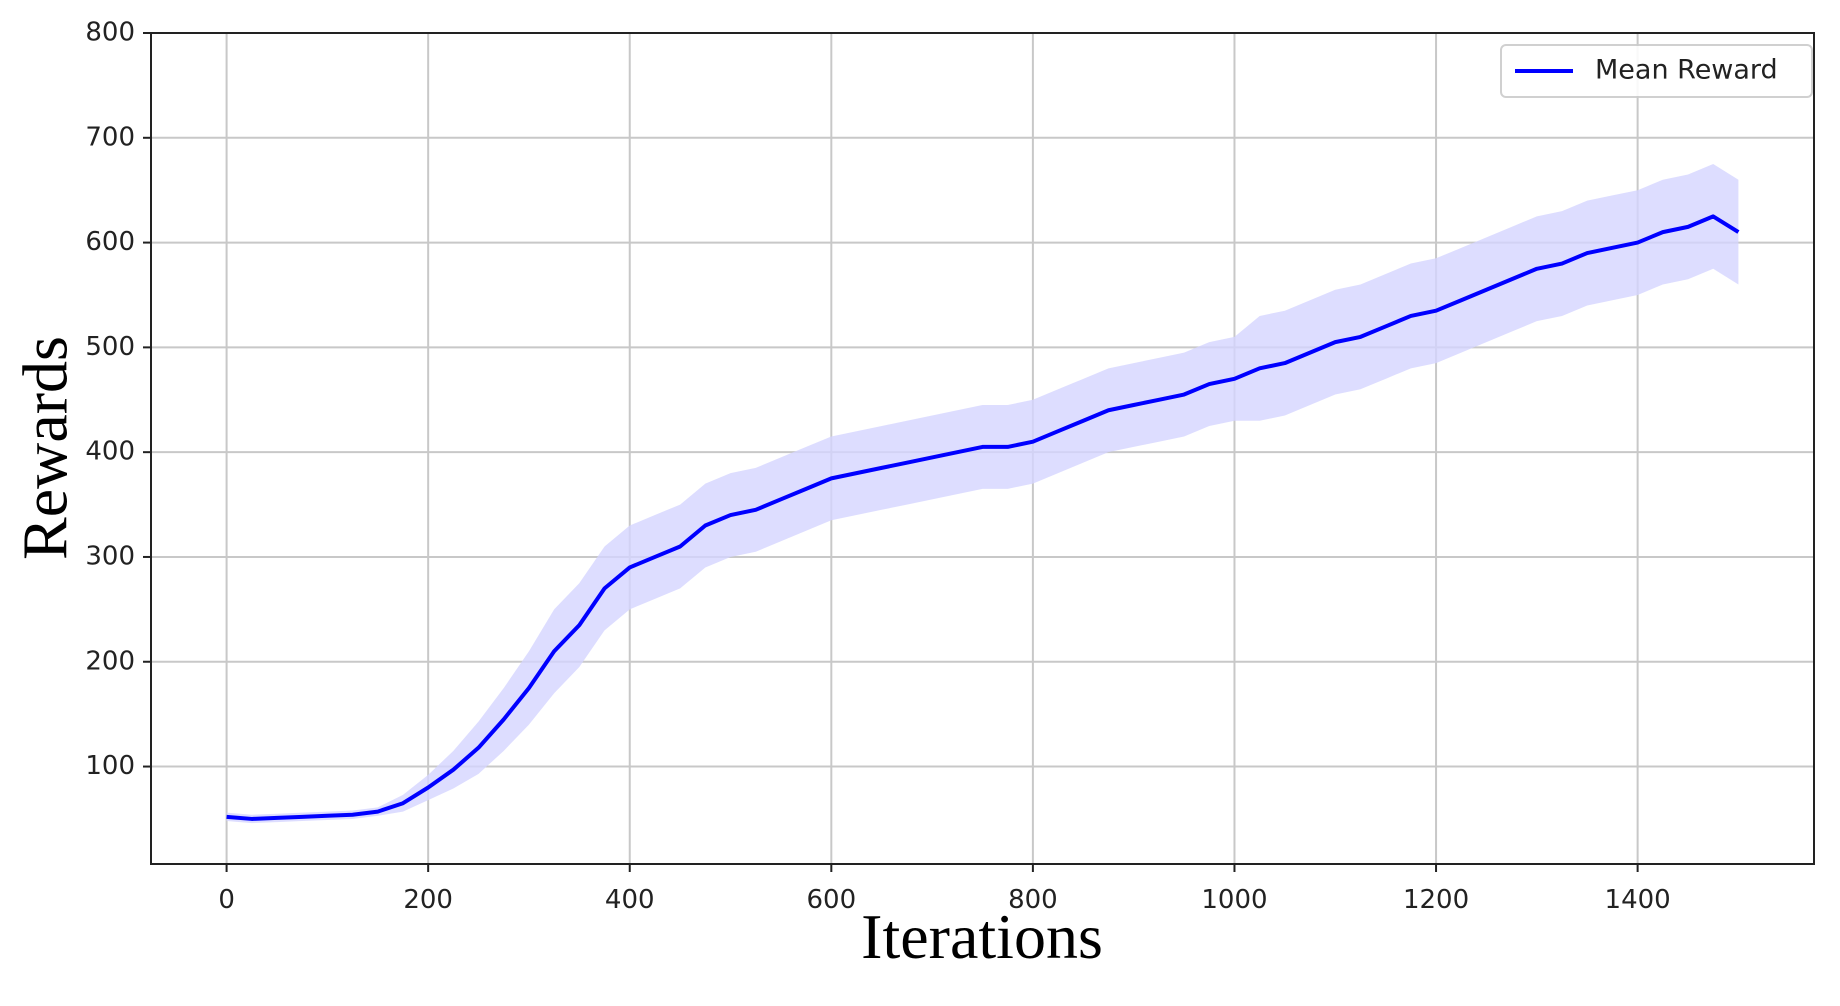 This screenshot has height=1006, width=1840. Describe the element at coordinates (110, 661) in the screenshot. I see `y-tick-label: 200` at that location.